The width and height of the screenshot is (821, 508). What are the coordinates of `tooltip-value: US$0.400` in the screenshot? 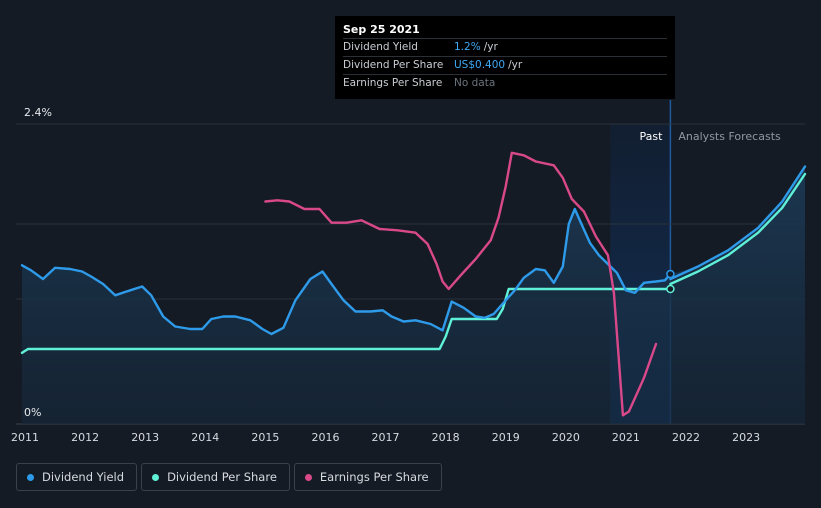 It's located at (480, 65).